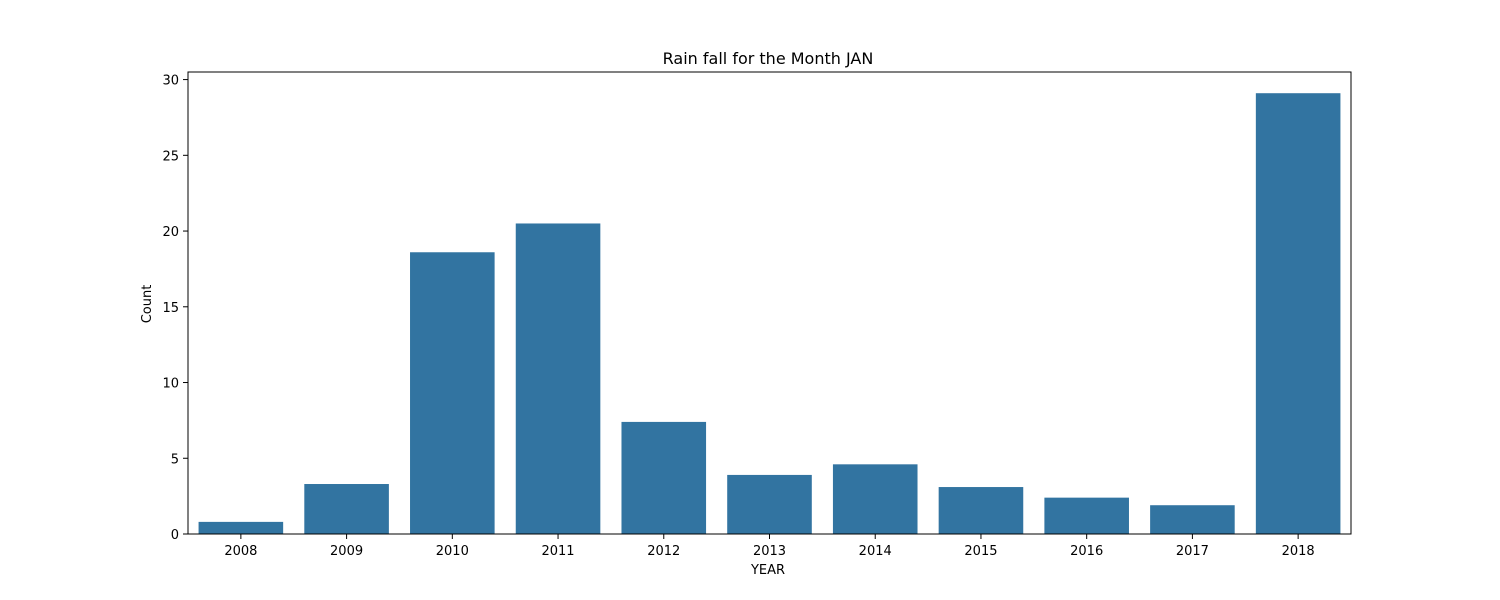  What do you see at coordinates (875, 499) in the screenshot?
I see `bar-2014` at bounding box center [875, 499].